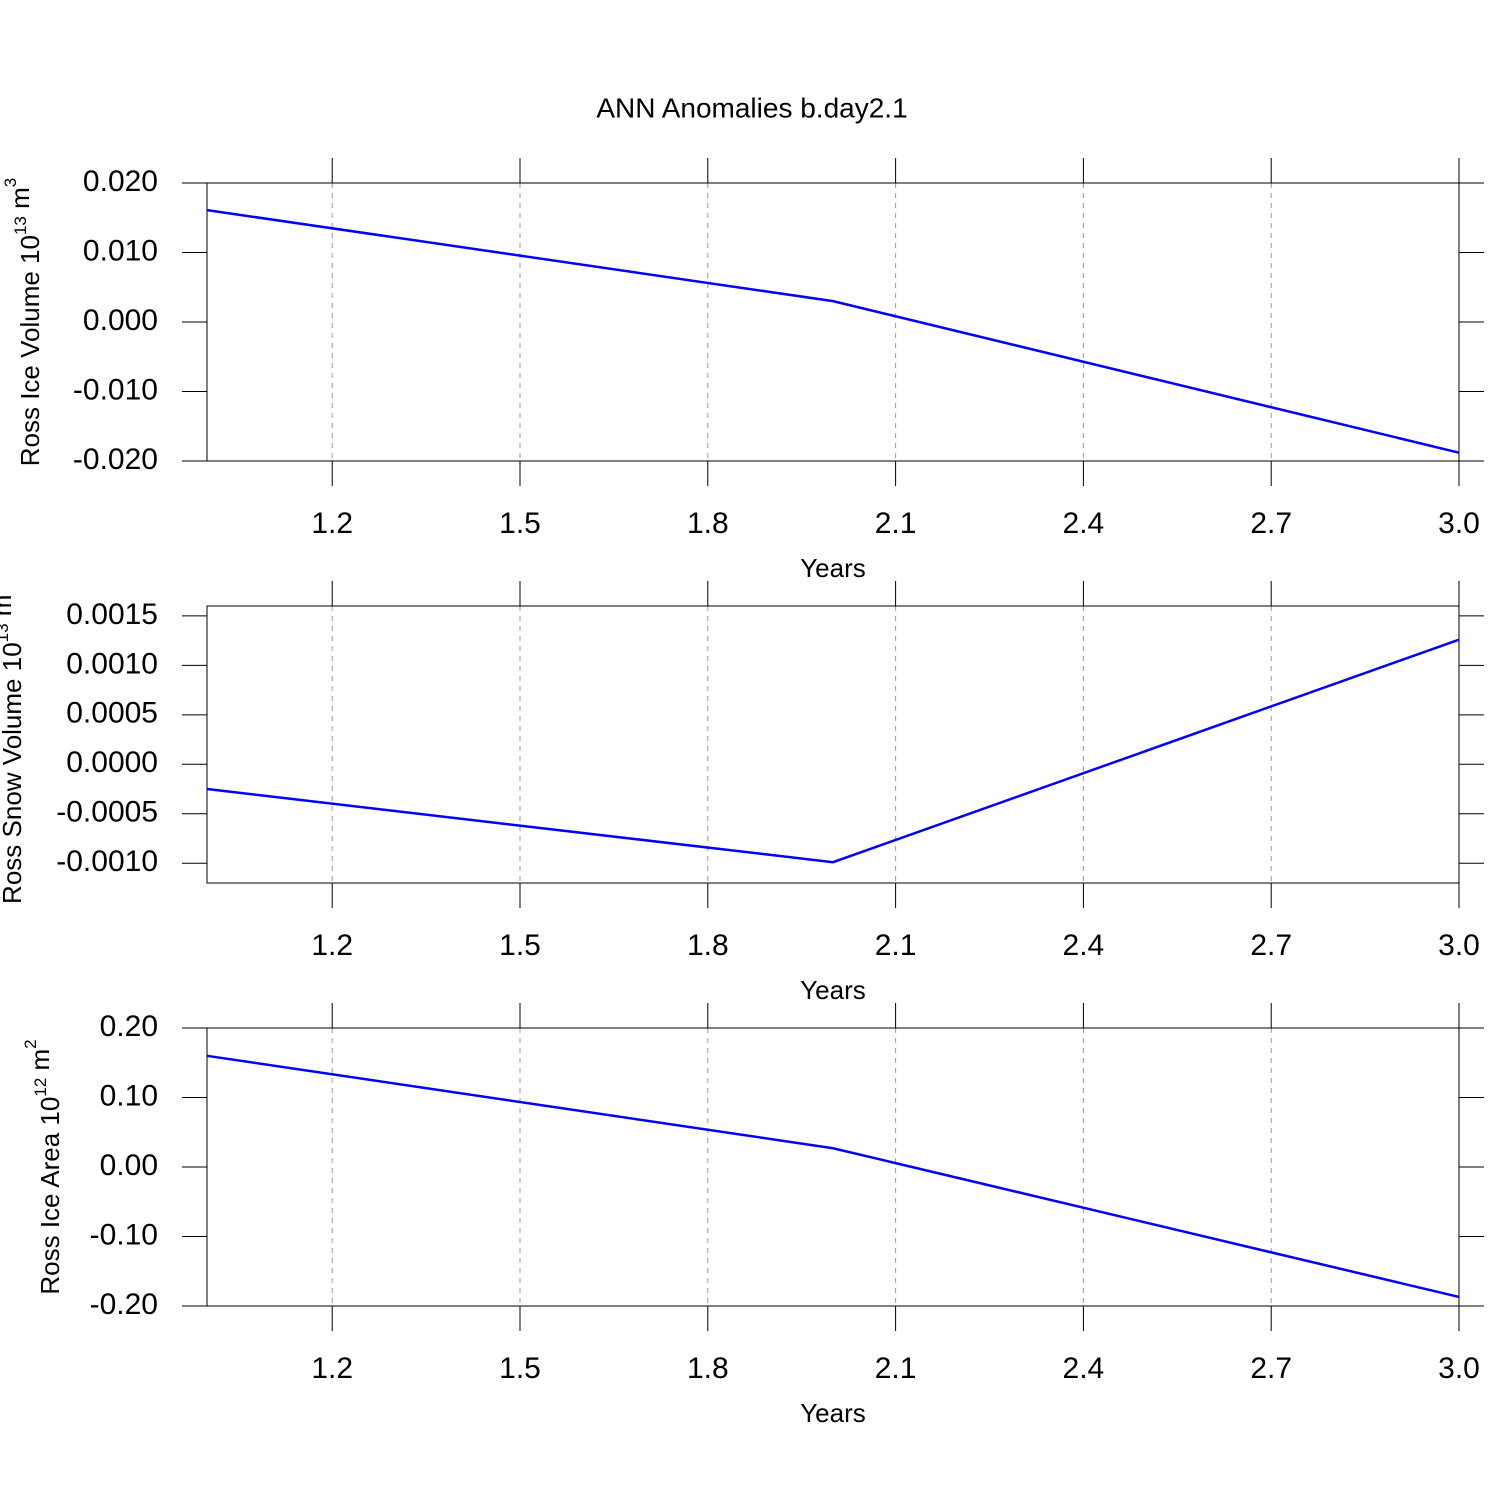 This screenshot has width=1500, height=1500. Describe the element at coordinates (112, 663) in the screenshot. I see `y-tick-label: 0.0010` at that location.